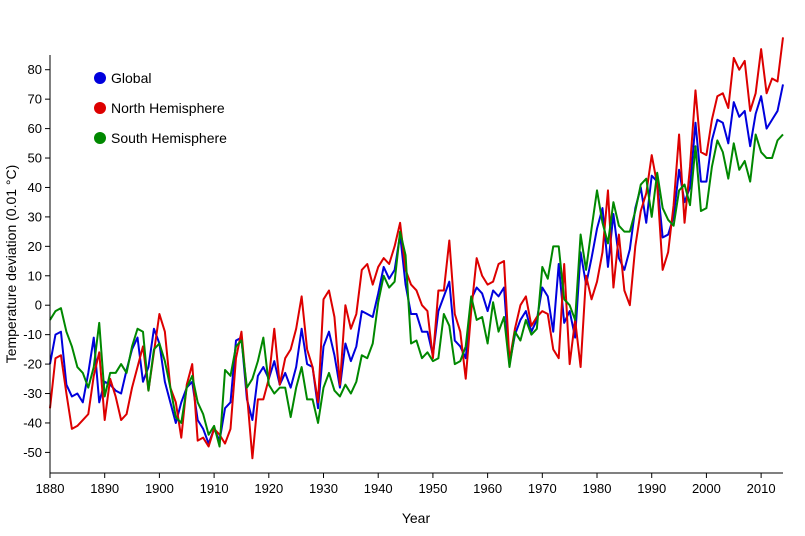 This screenshot has width=805, height=536. I want to click on x-tick-label: 1950, so click(432, 488).